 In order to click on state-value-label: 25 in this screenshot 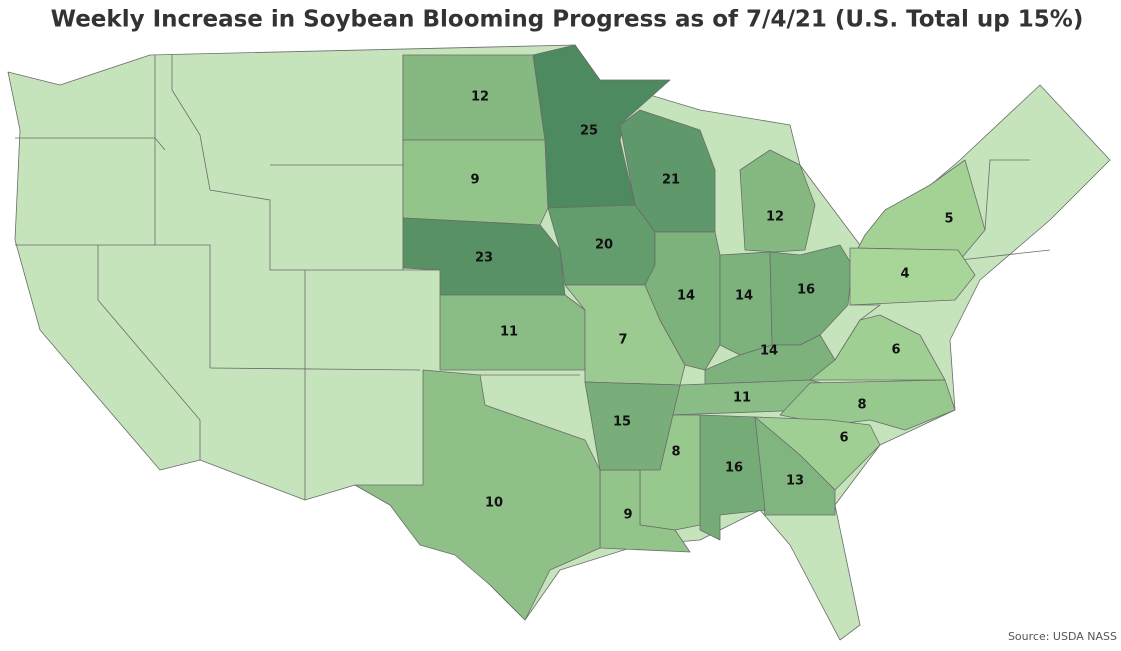, I will do `click(589, 131)`.